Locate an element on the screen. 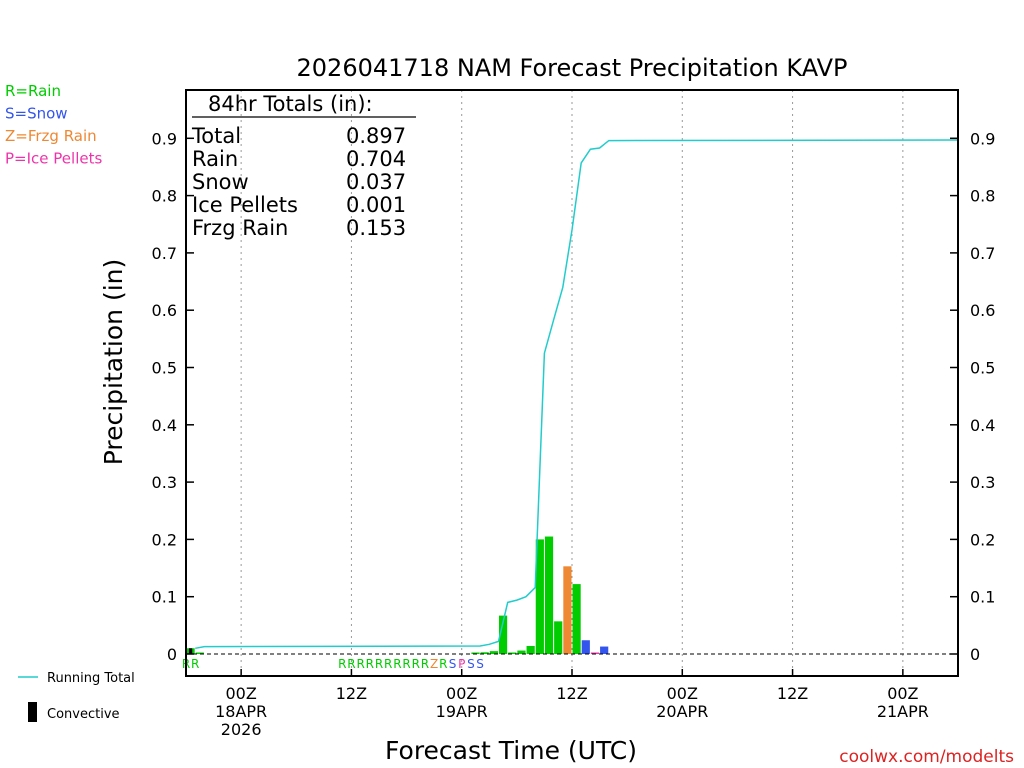 The height and width of the screenshot is (768, 1024). y-tick-label-right: 0.3 is located at coordinates (982, 482).